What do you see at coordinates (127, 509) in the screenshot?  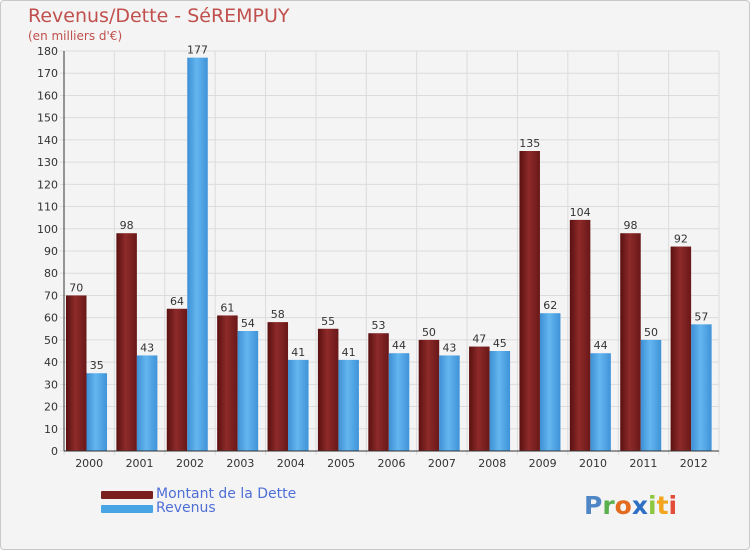 I see `legend-swatch-revenus` at bounding box center [127, 509].